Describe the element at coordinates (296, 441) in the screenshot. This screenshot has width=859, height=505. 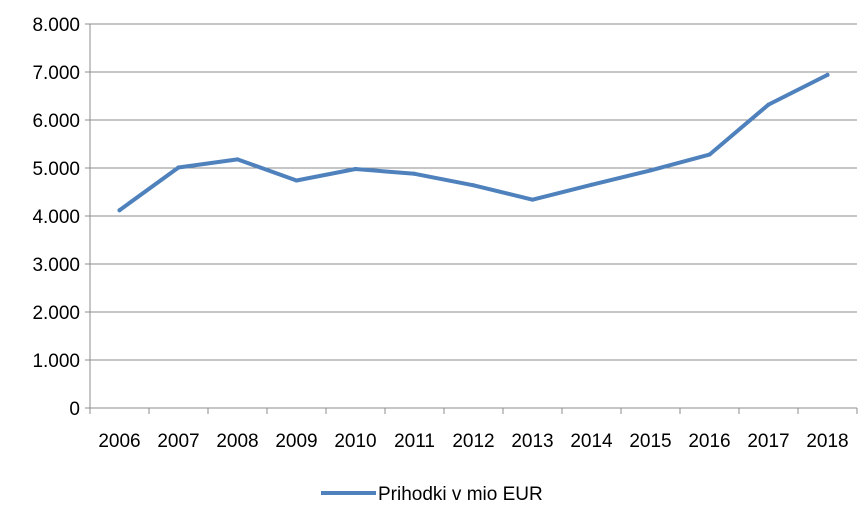
I see `x-tick-label: 2009` at that location.